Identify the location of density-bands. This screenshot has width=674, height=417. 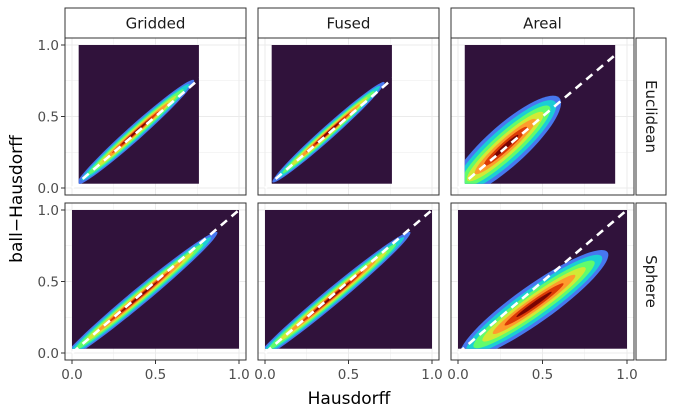
(534, 299).